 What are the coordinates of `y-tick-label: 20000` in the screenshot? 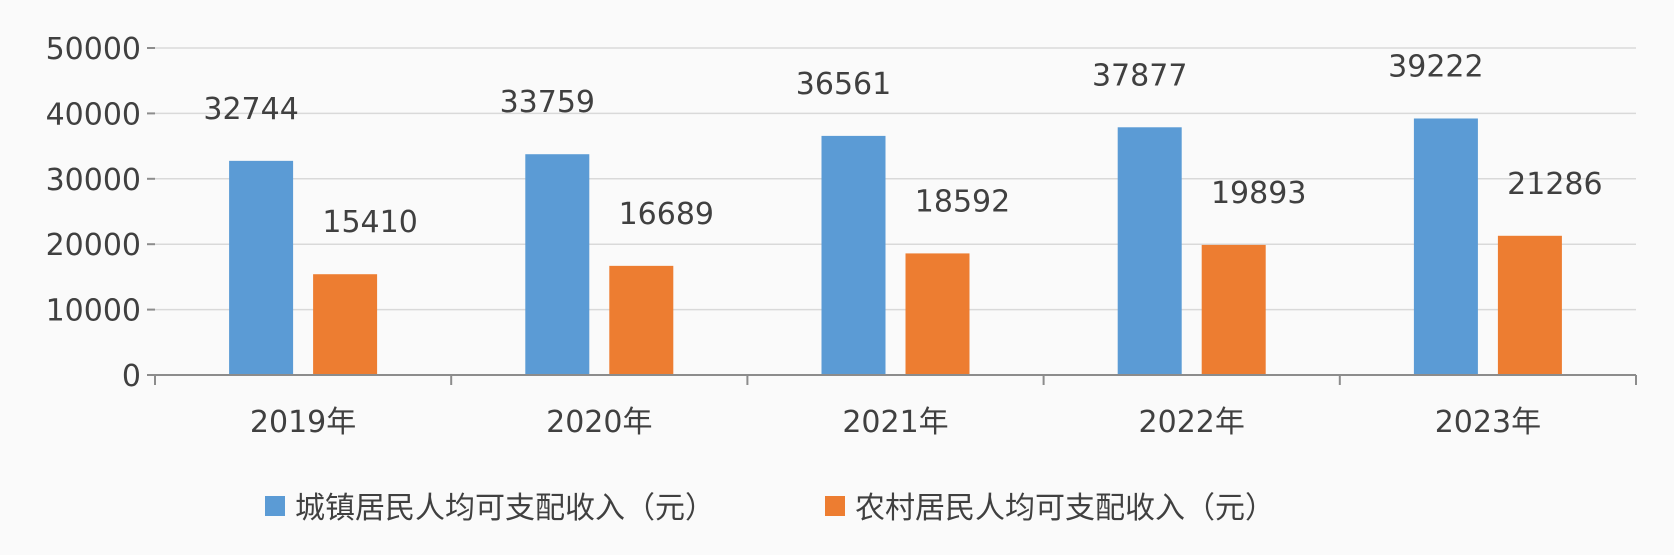 It's located at (93, 245).